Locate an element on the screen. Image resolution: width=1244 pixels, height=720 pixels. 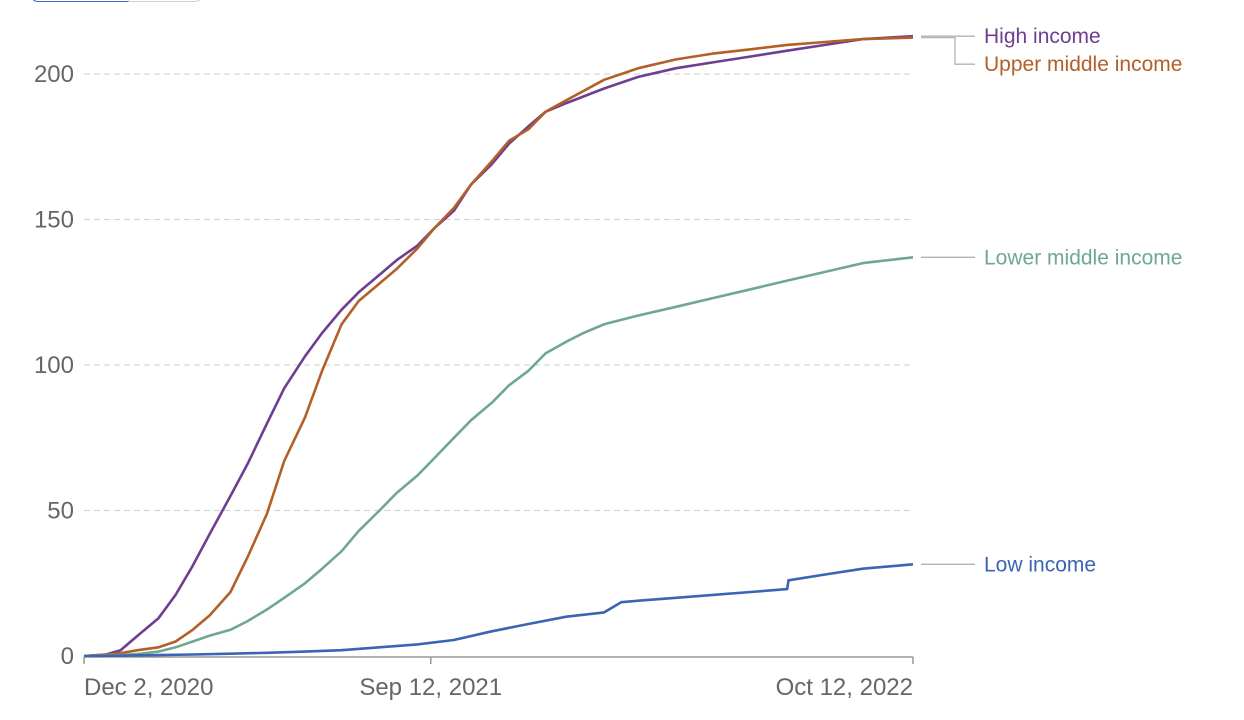
y-tick-label-100: 100 is located at coordinates (54, 365).